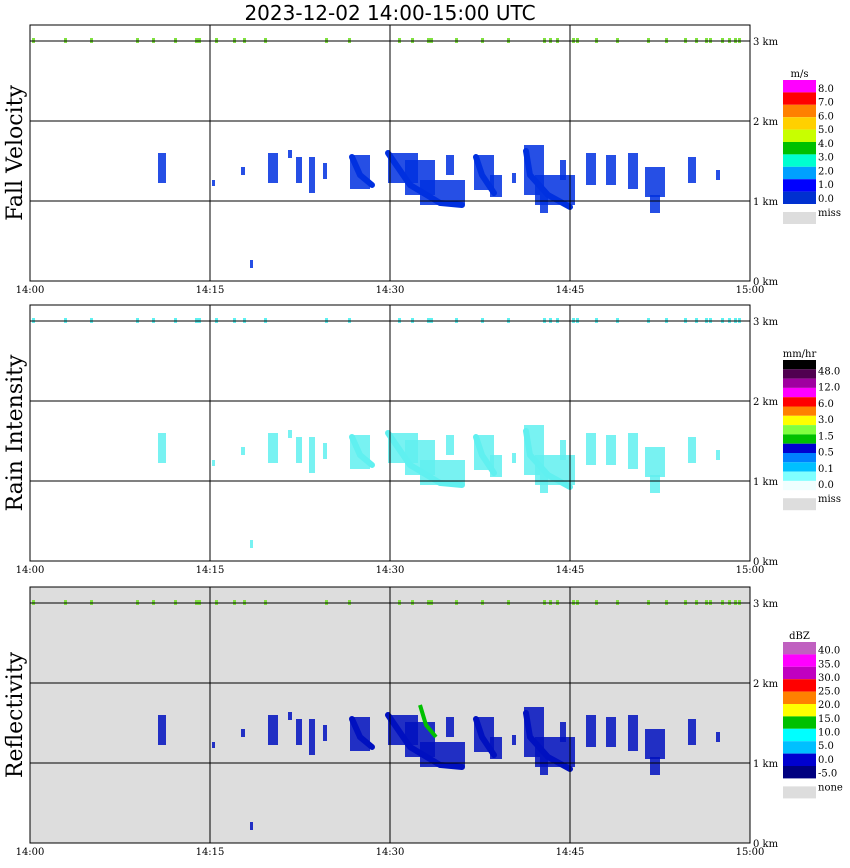 The height and width of the screenshot is (868, 850). What do you see at coordinates (829, 678) in the screenshot?
I see `legend-label: 30.0` at bounding box center [829, 678].